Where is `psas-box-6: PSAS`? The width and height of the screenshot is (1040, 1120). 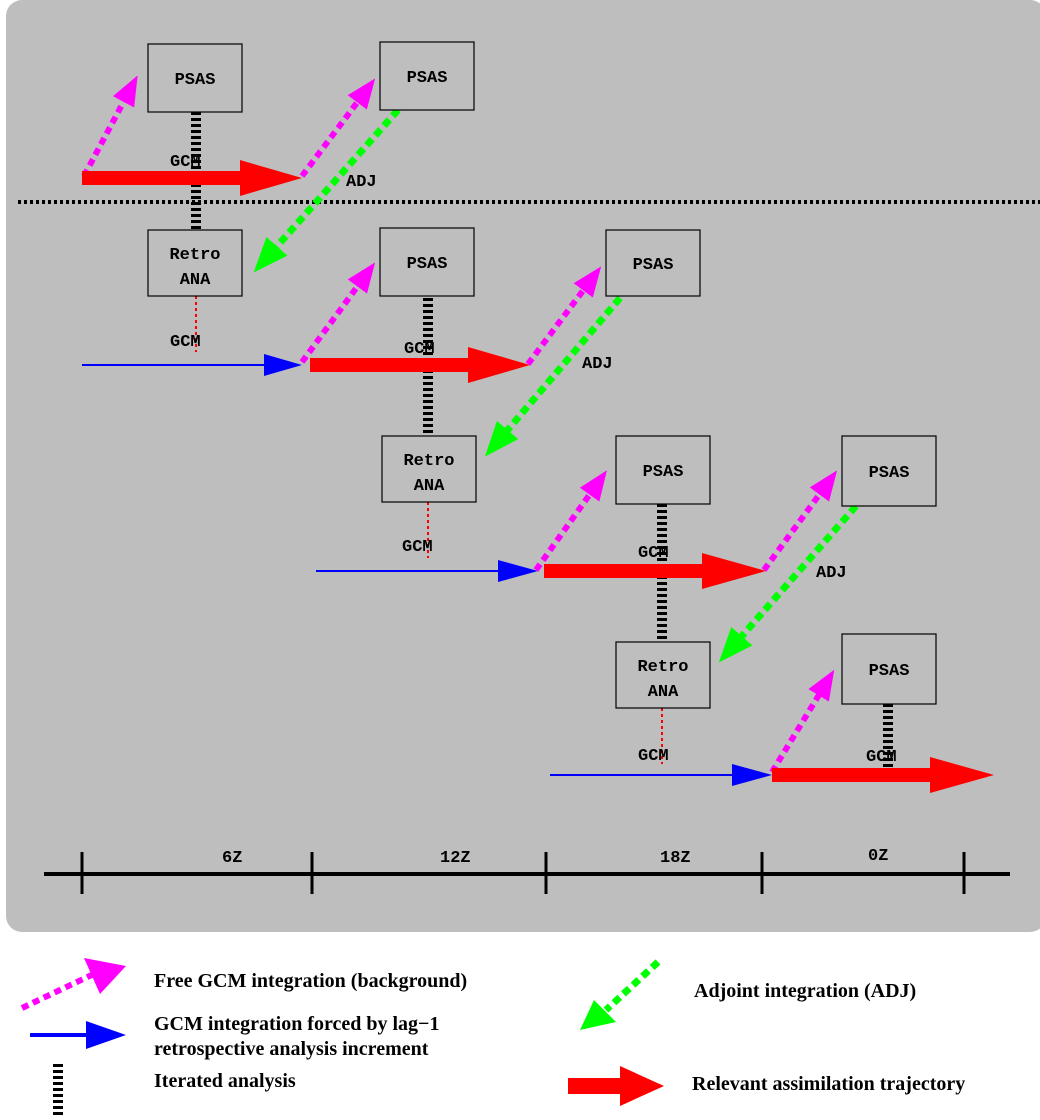 psas-box-6: PSAS is located at coordinates (889, 471).